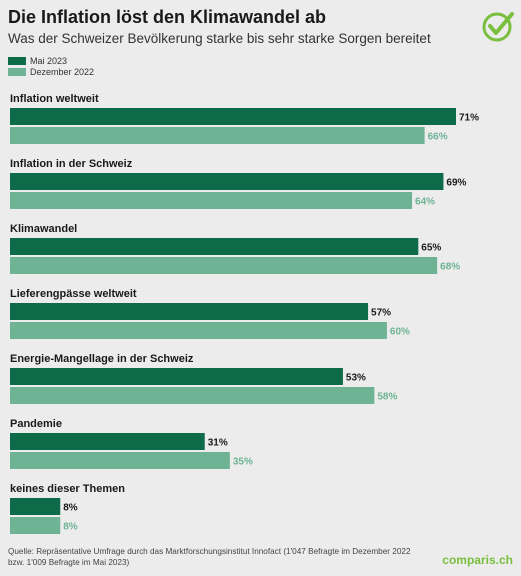 The width and height of the screenshot is (521, 576). Describe the element at coordinates (192, 395) in the screenshot. I see `bar-energie-mangellage-in-der-schweiz-dezember-2022` at that location.